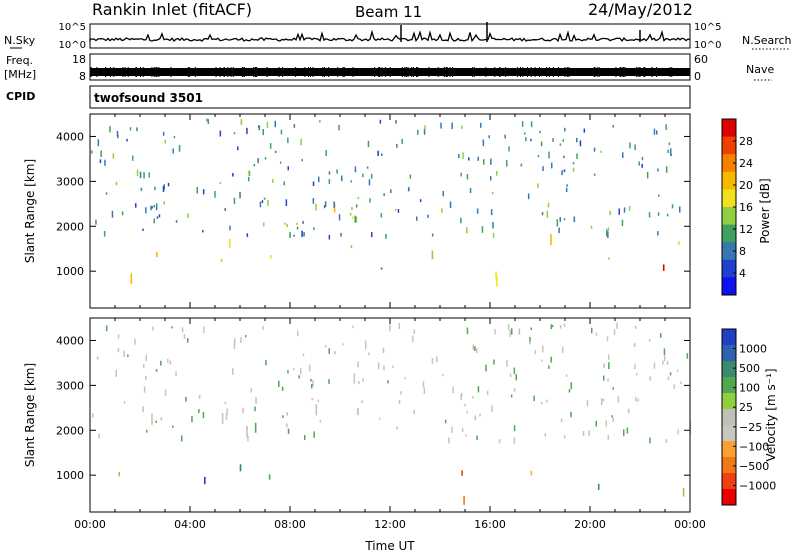 The width and height of the screenshot is (800, 558). Describe the element at coordinates (90, 524) in the screenshot. I see `x-tick-label: 00:00` at that location.